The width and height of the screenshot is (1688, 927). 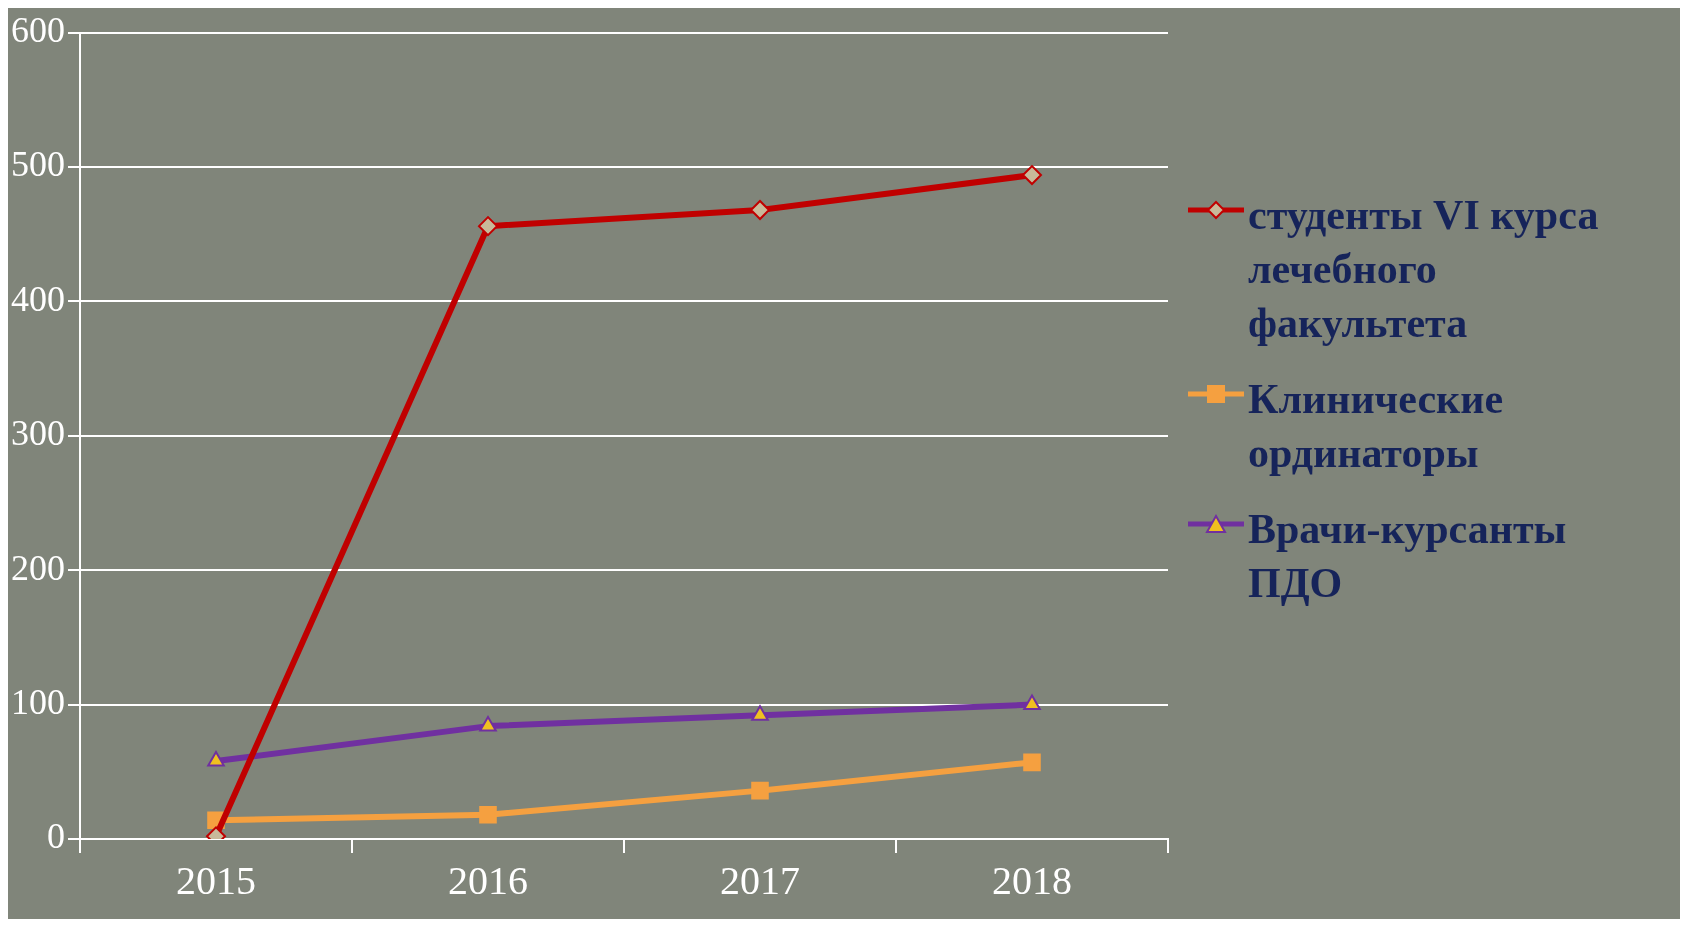 I want to click on x-tick-label: 2016, so click(x=488, y=880).